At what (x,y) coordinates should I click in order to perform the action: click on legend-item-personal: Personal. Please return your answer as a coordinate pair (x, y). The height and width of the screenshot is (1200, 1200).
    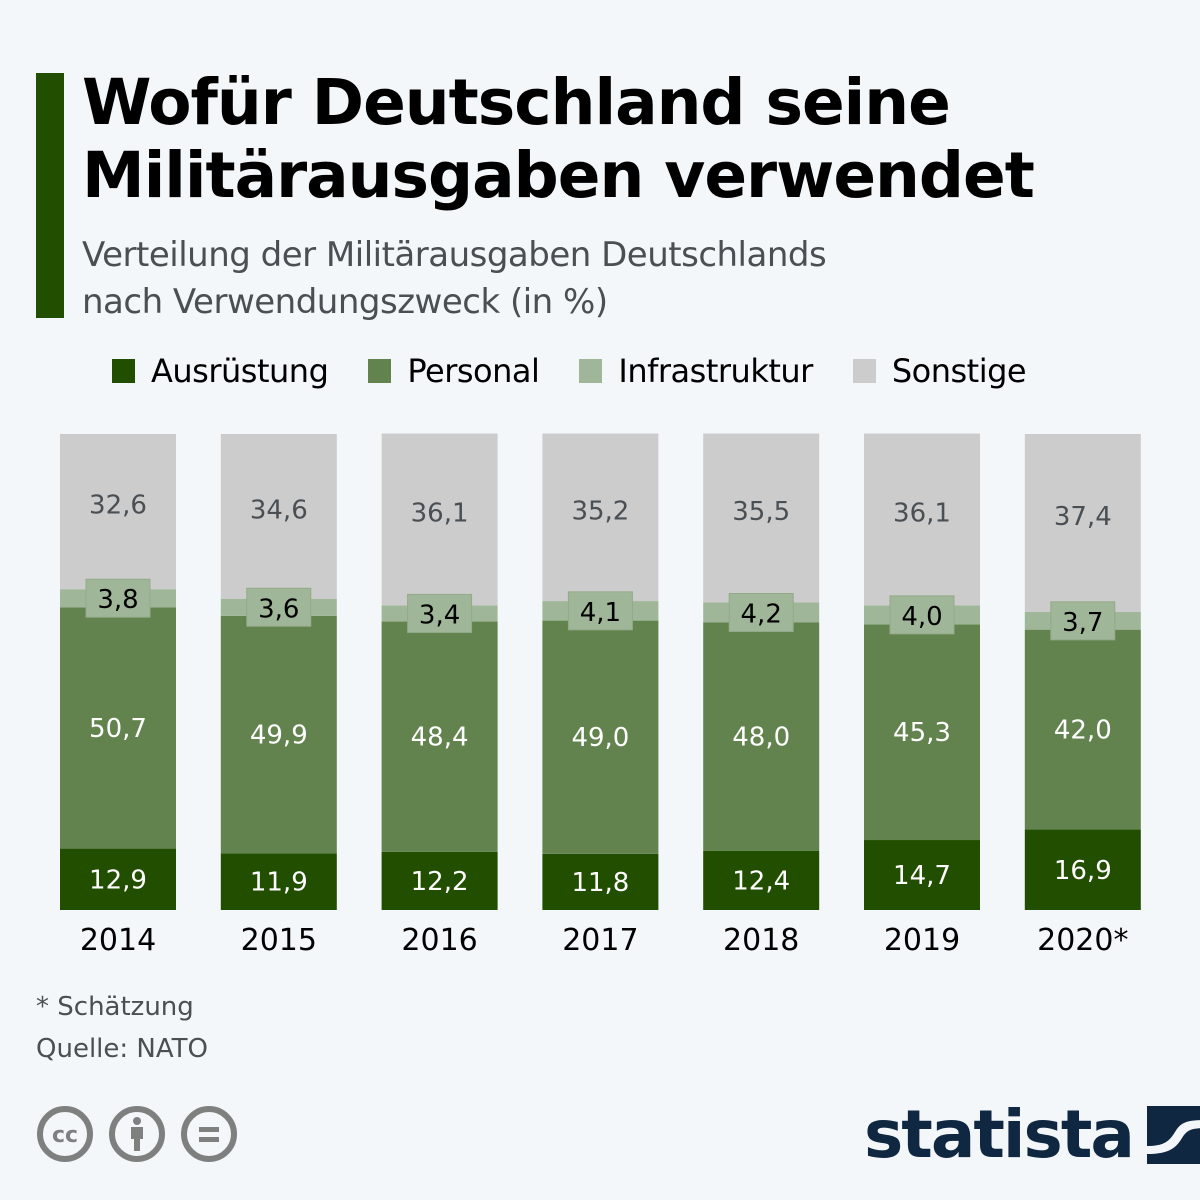
    Looking at the image, I should click on (454, 371).